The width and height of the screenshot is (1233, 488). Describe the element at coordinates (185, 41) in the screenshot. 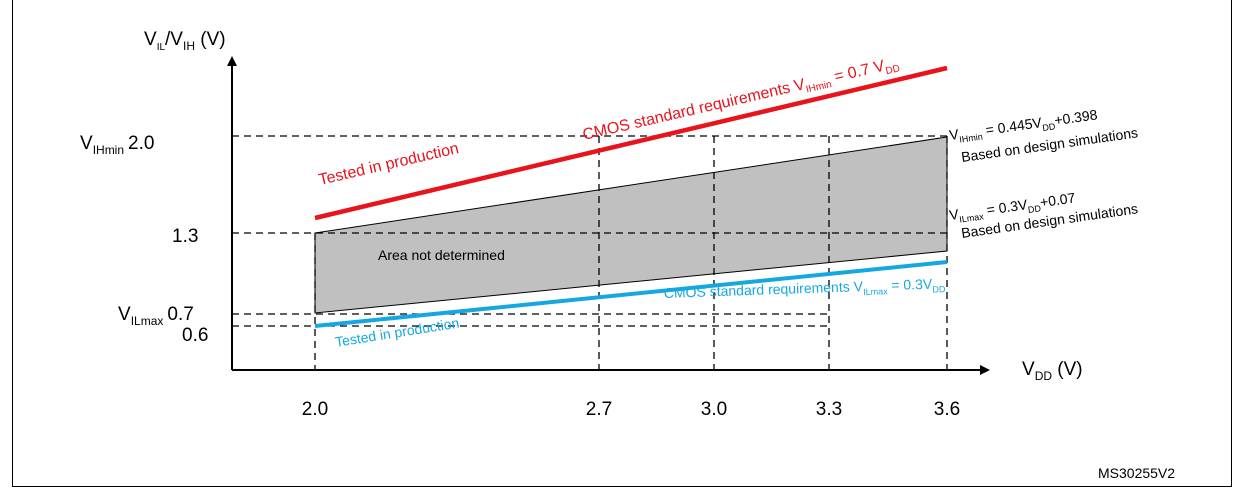

I see `y-axis-title: VIL/VIH (V)` at that location.